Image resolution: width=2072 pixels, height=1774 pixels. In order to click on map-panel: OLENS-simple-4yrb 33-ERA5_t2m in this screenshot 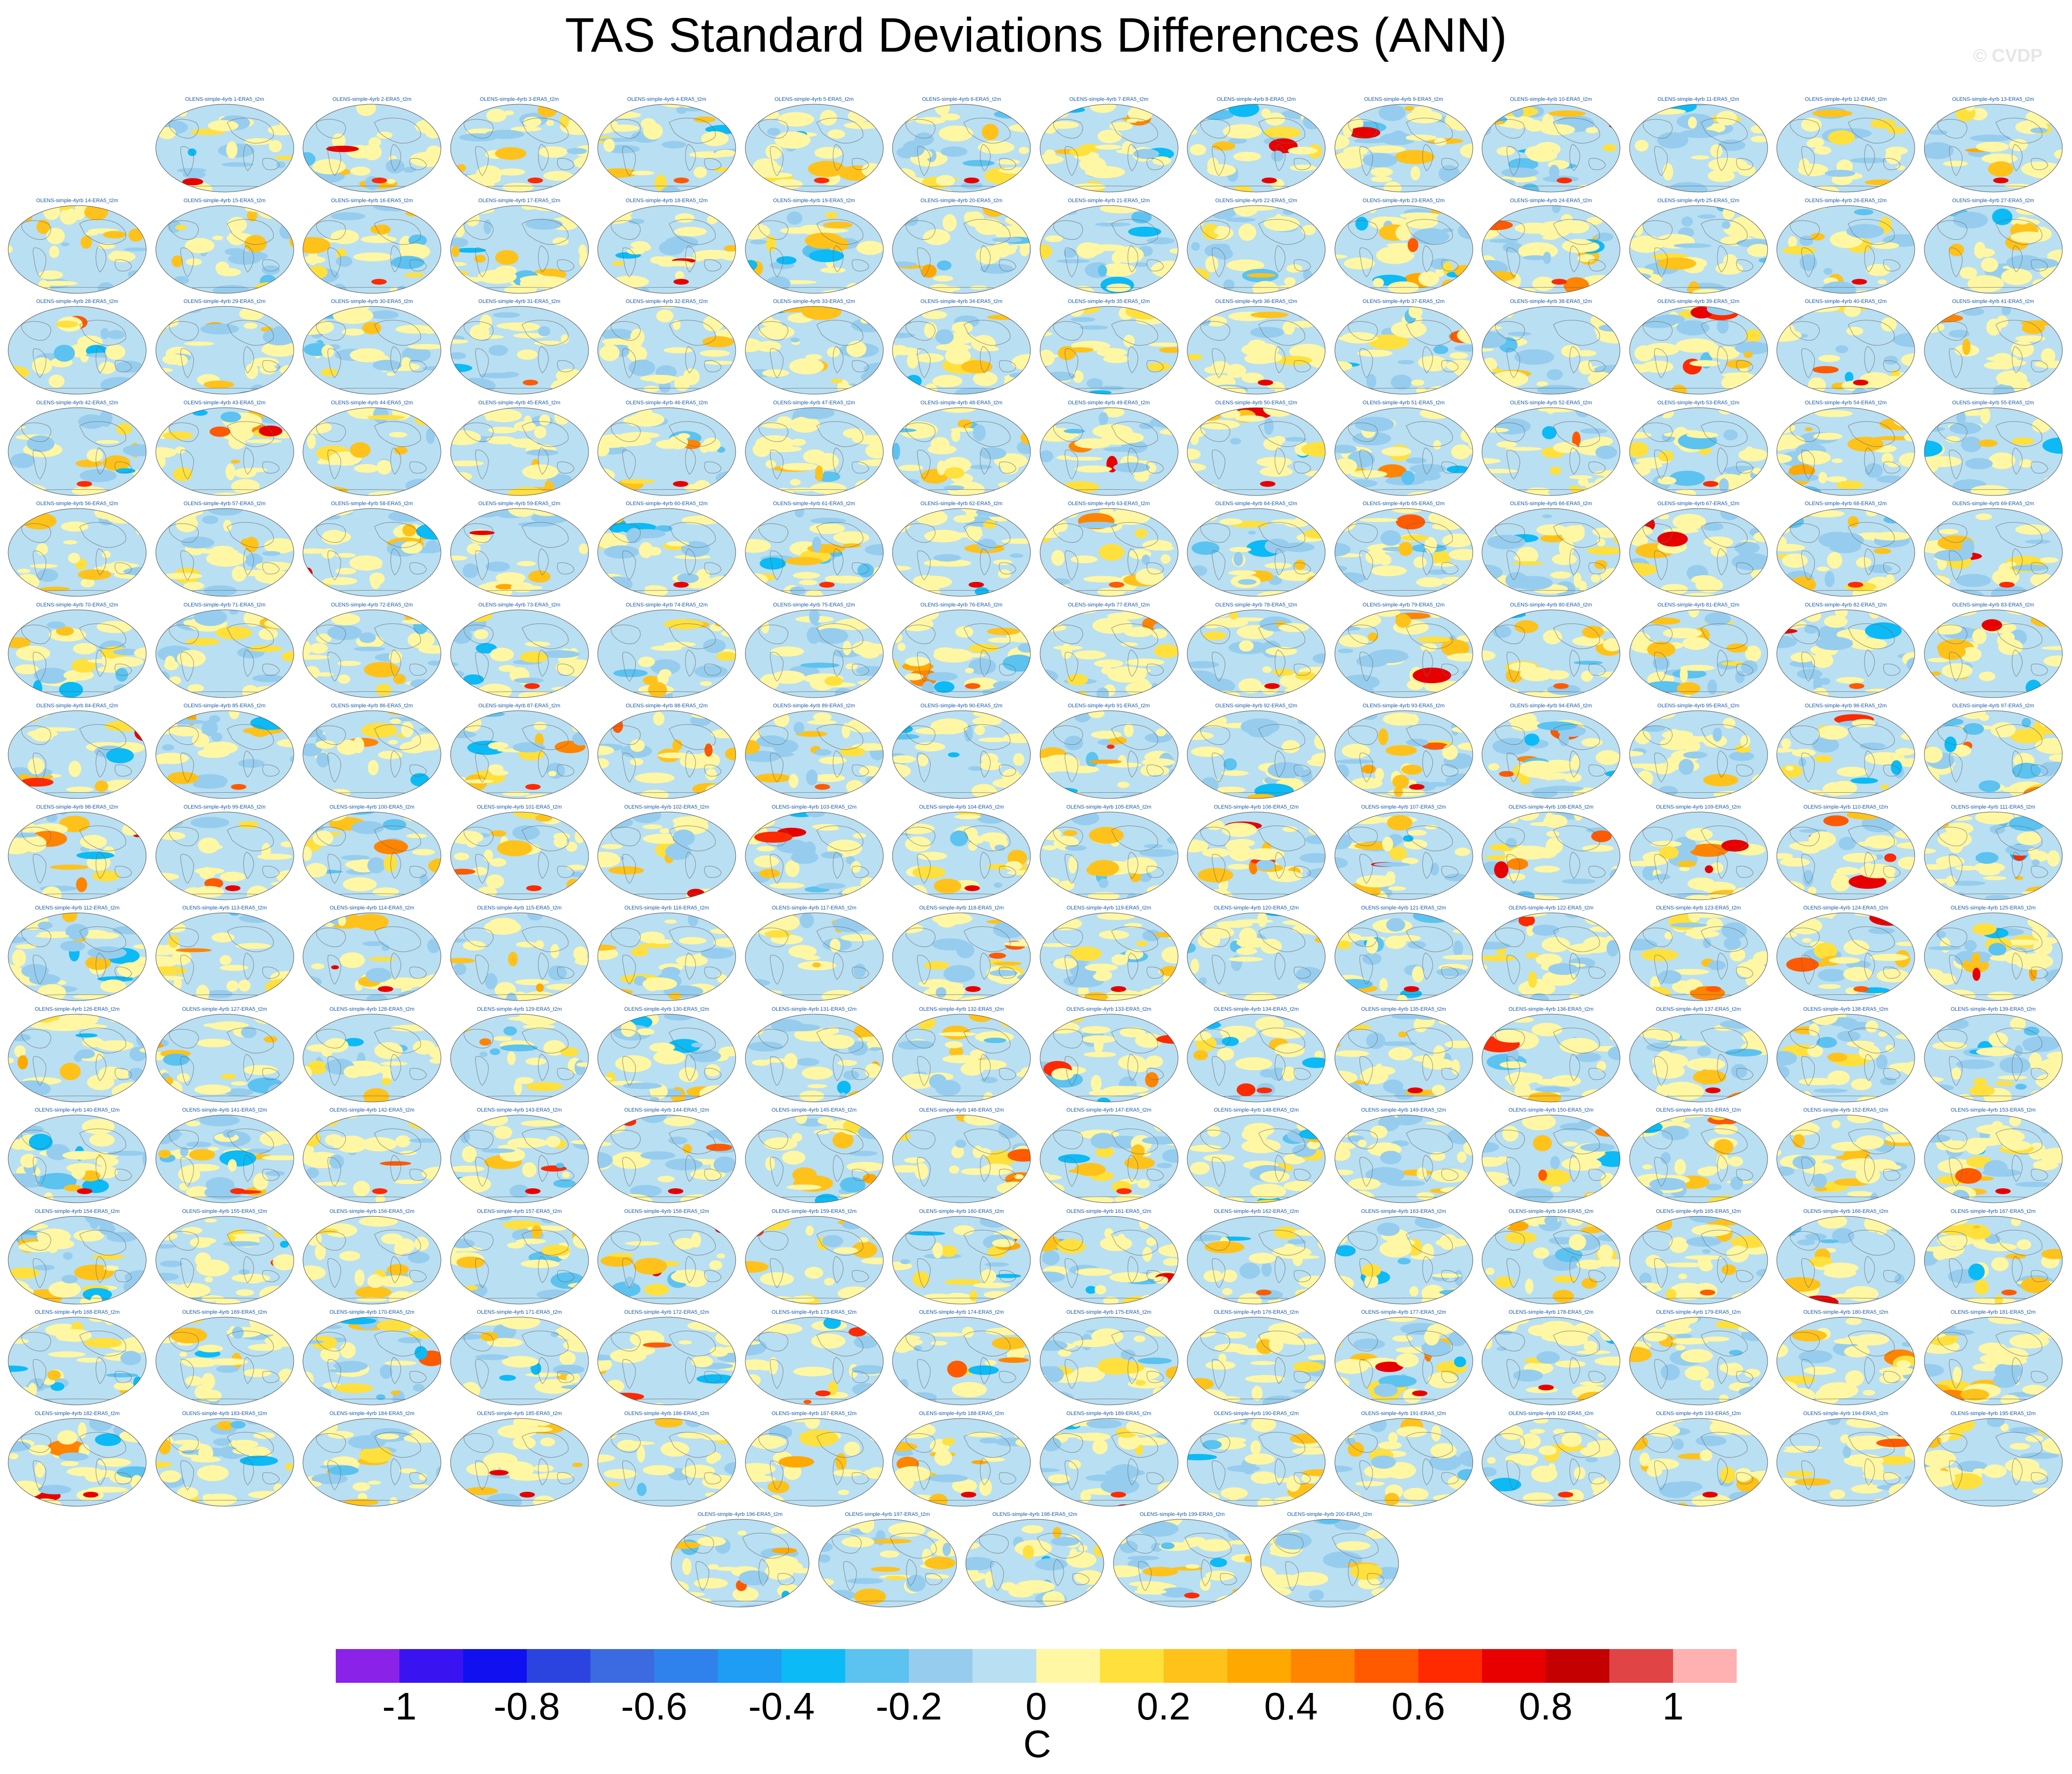, I will do `click(814, 349)`.